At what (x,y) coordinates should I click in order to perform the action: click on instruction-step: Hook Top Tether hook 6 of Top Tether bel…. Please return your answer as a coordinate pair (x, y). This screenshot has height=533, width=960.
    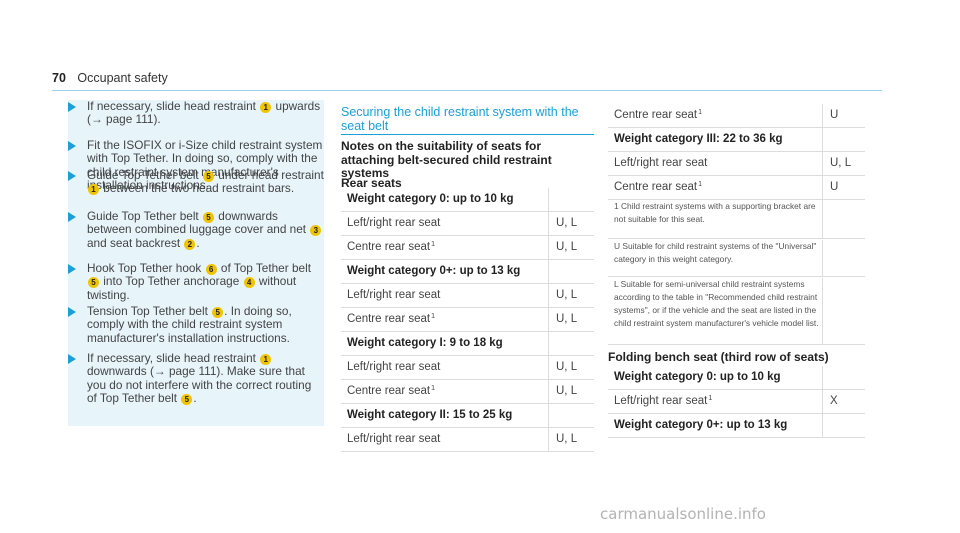
    Looking at the image, I should click on (196, 281).